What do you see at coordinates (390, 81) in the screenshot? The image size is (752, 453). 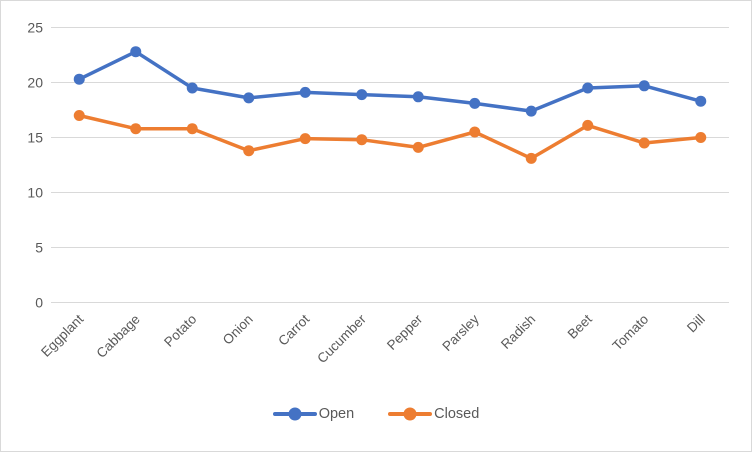 I see `series-line-open` at bounding box center [390, 81].